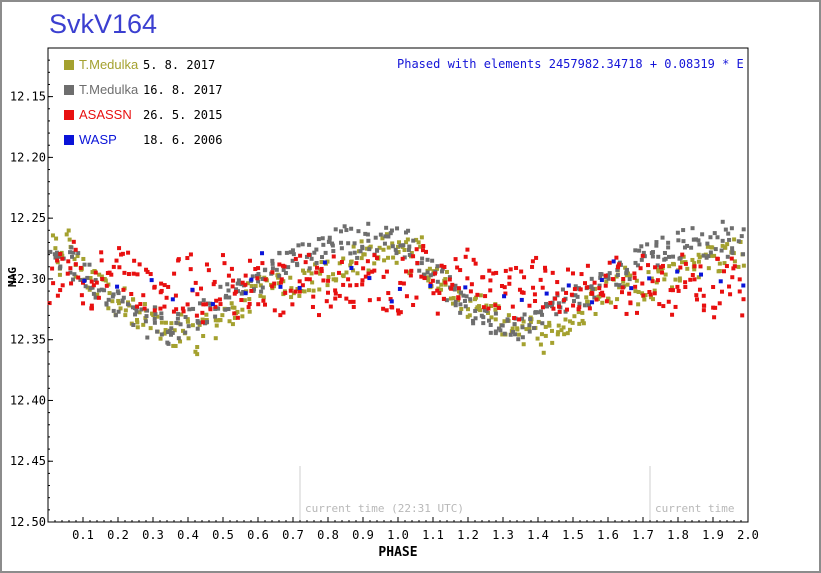  Describe the element at coordinates (28, 522) in the screenshot. I see `y-tick-label: 12.50` at that location.